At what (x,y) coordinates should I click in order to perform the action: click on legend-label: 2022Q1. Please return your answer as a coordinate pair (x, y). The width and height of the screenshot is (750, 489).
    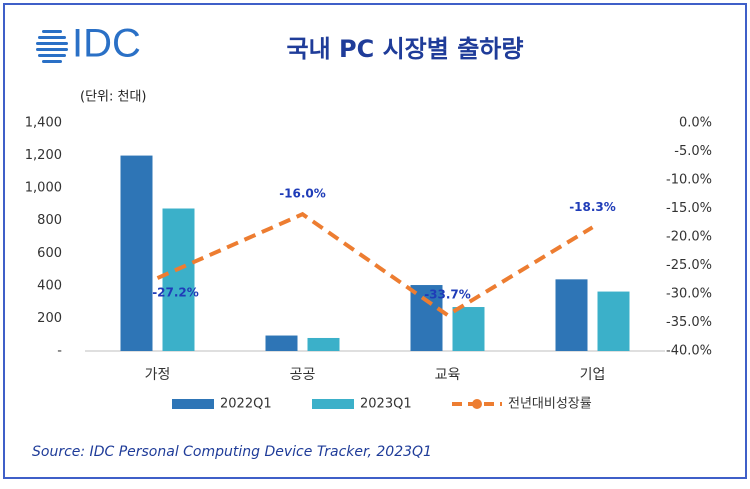
    Looking at the image, I should click on (246, 404).